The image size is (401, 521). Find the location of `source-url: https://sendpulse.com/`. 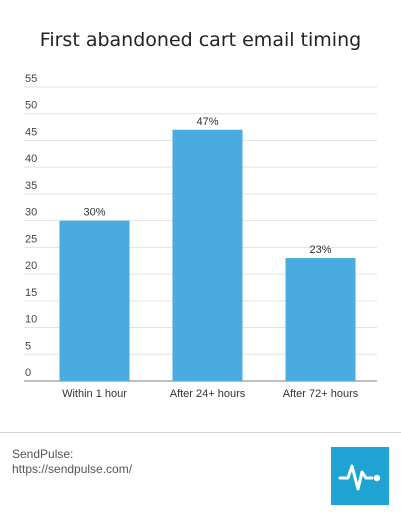

source-url: https://sendpulse.com/ is located at coordinates (72, 469).